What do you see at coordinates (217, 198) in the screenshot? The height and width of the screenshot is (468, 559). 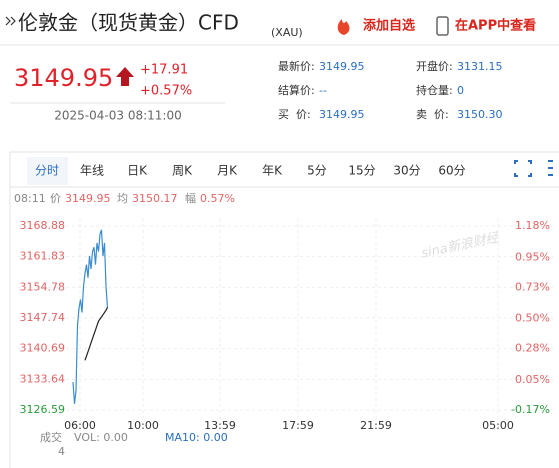 I see `info-value: 0.57%` at bounding box center [217, 198].